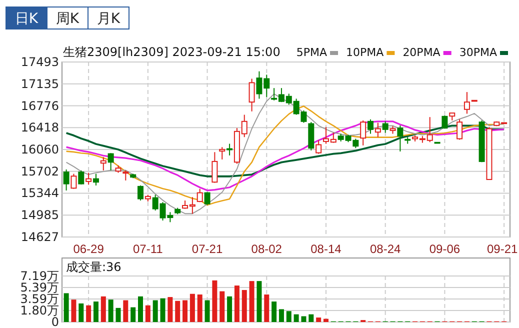 This screenshot has width=519, height=328. What do you see at coordinates (365, 52) in the screenshot?
I see `legend-label: 10PMA` at bounding box center [365, 52].